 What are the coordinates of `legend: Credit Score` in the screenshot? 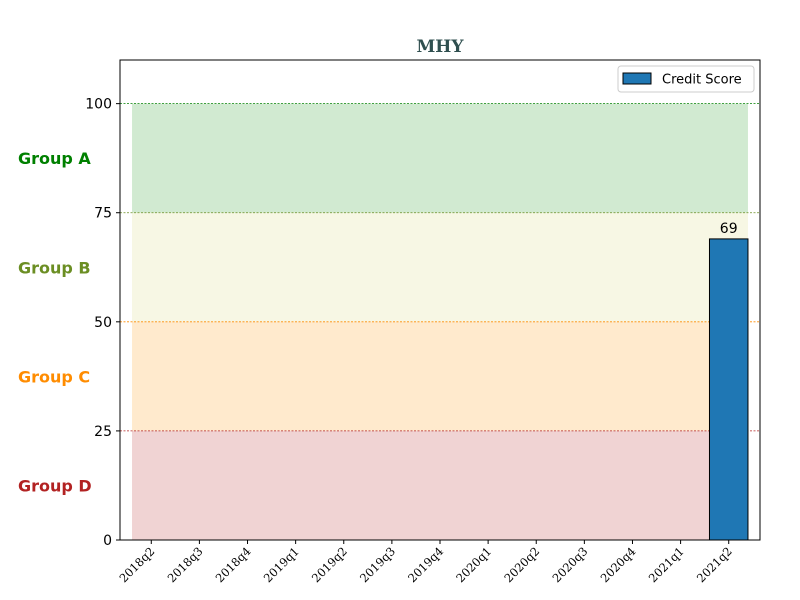 It's located at (686, 79).